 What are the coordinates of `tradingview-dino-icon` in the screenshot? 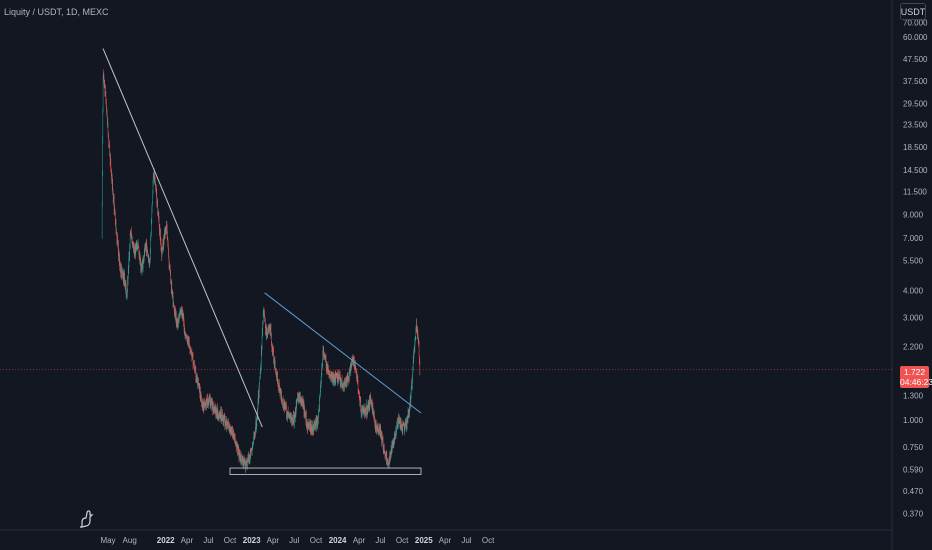 It's located at (87, 519).